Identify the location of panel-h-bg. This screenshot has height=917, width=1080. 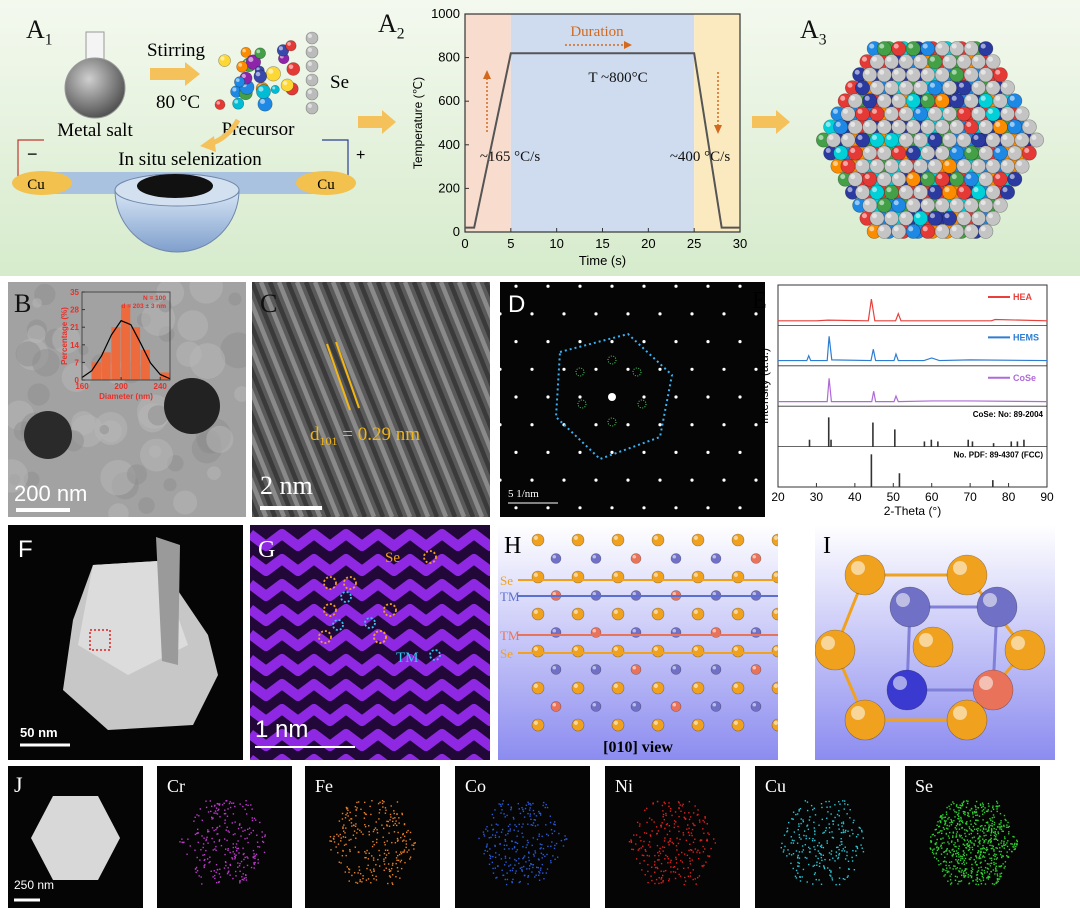
(638, 642).